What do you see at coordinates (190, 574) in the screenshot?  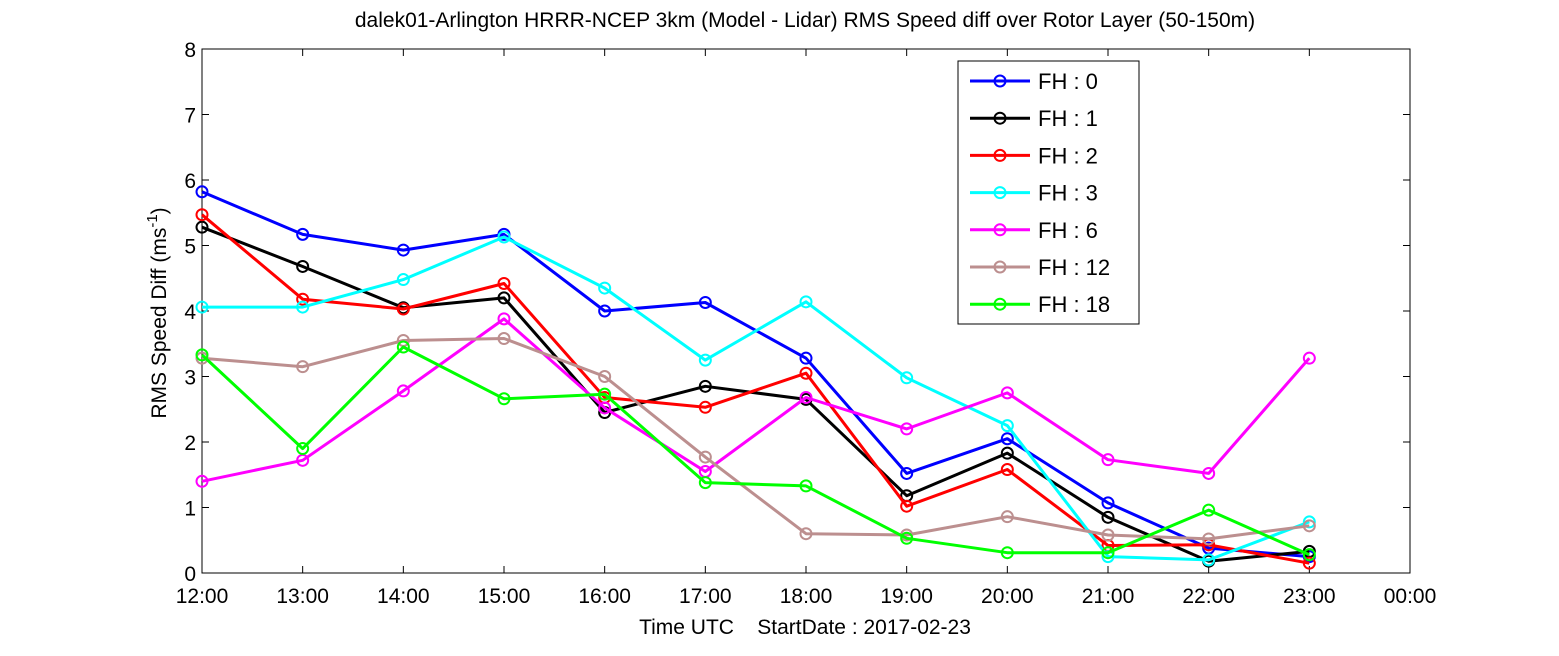 I see `y-tick-label: 0` at bounding box center [190, 574].